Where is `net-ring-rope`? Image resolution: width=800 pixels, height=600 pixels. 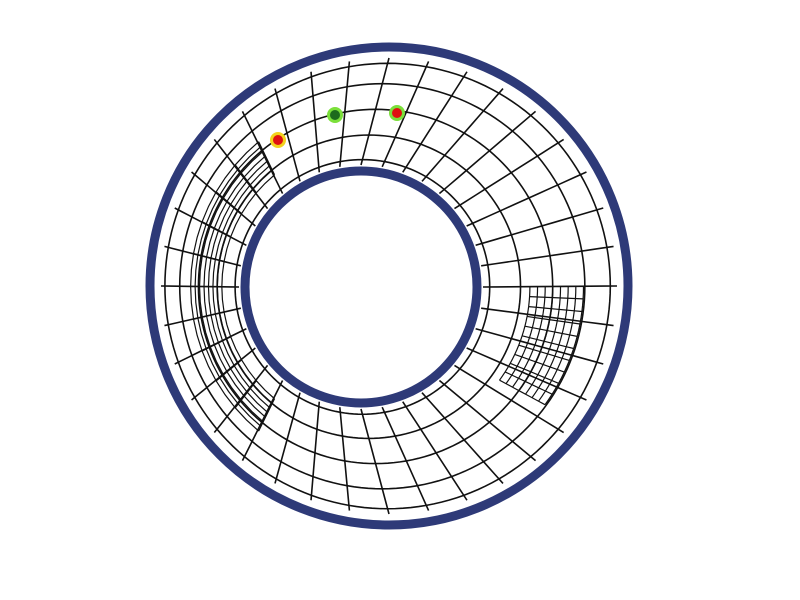 net-ring-rope is located at coordinates (362, 287).